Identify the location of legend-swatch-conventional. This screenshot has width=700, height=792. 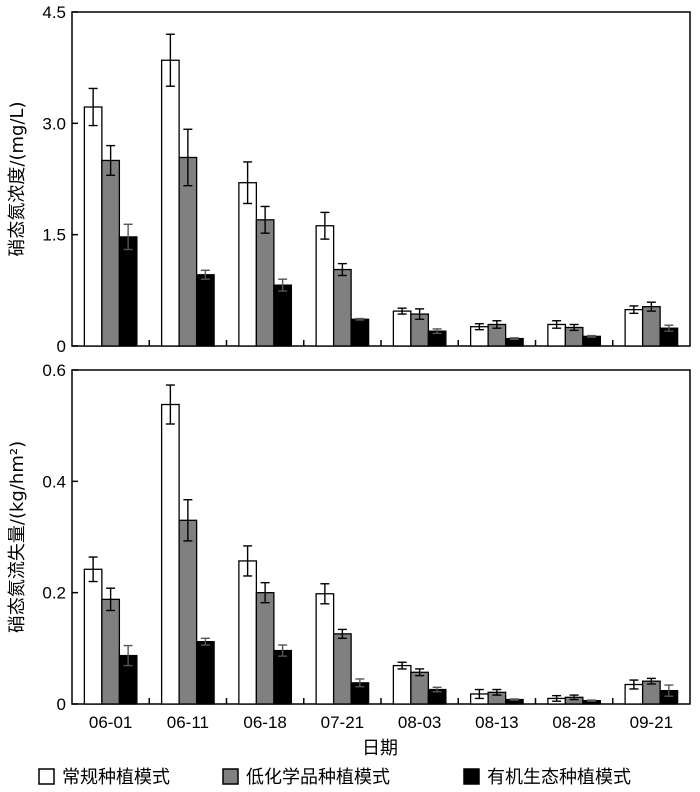
(46, 776).